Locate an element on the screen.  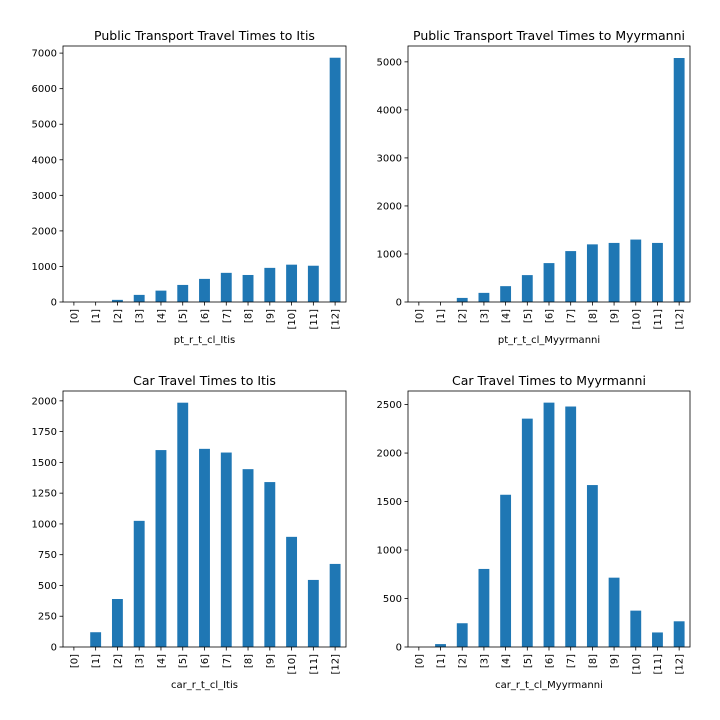
y-tick-label: 4000 is located at coordinates (389, 110).